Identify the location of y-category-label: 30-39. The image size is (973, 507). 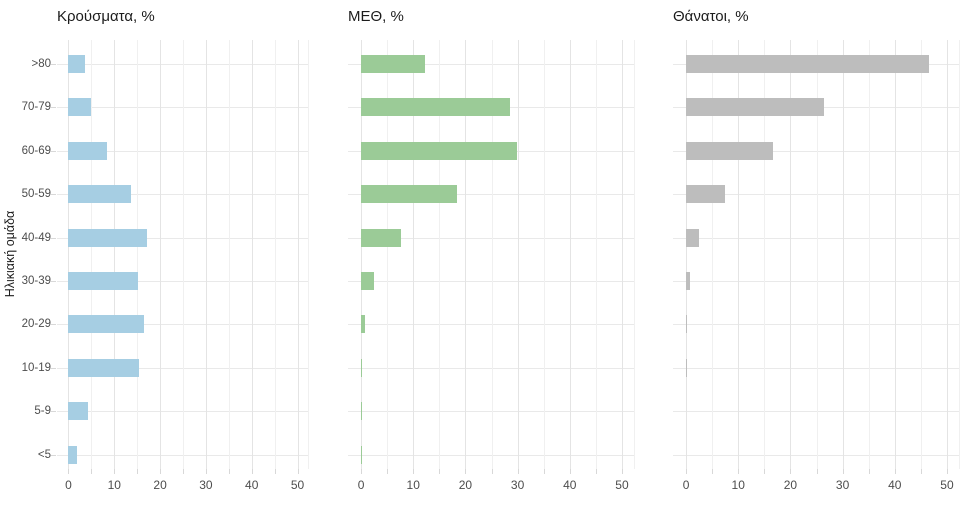
(36, 281).